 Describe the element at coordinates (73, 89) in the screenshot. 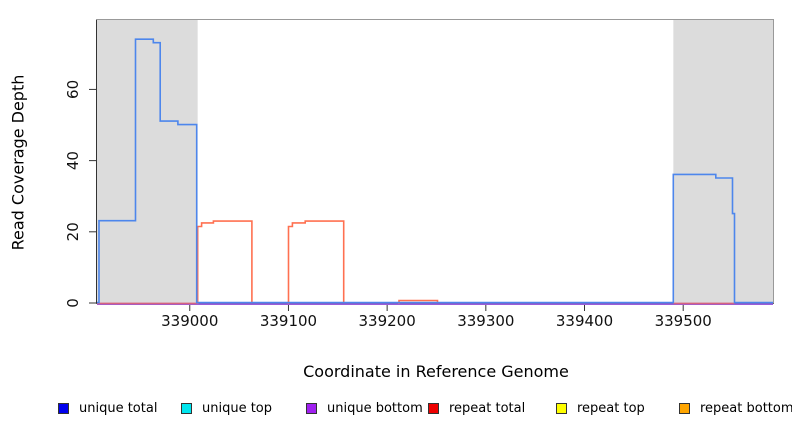

I see `y-tick-label: 60` at that location.